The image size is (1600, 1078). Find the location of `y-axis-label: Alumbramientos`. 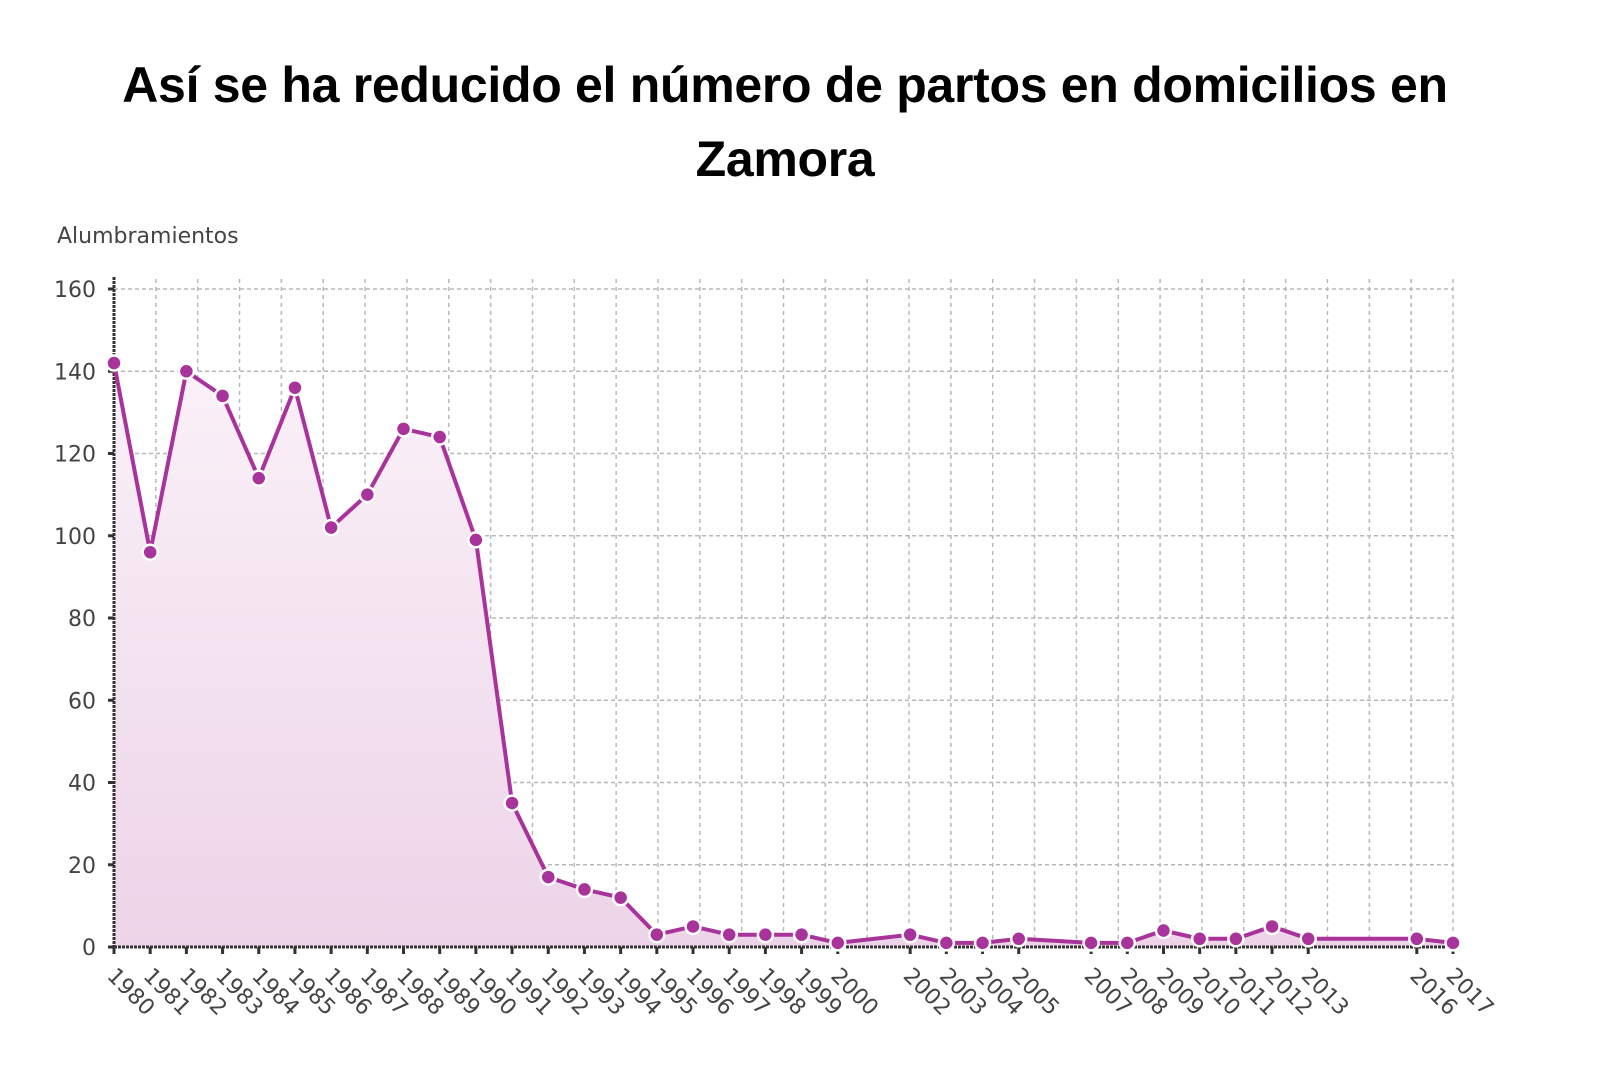

y-axis-label: Alumbramientos is located at coordinates (148, 236).